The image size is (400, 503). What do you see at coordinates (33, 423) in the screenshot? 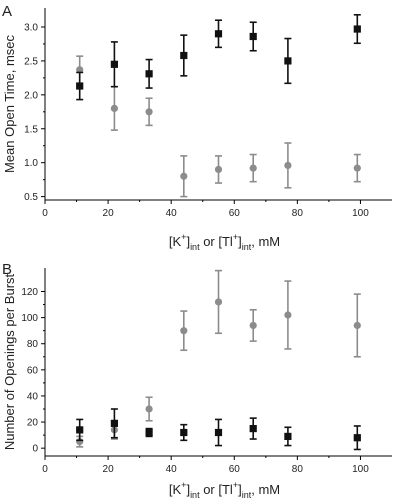
I see `y-tick-label: 20` at bounding box center [33, 423].